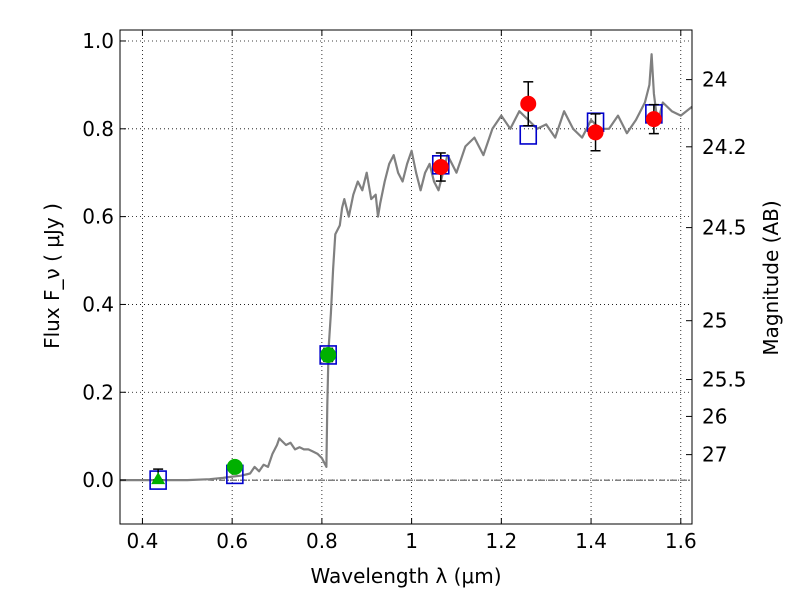  I want to click on y-tick-label: 0.6, so click(98, 217).